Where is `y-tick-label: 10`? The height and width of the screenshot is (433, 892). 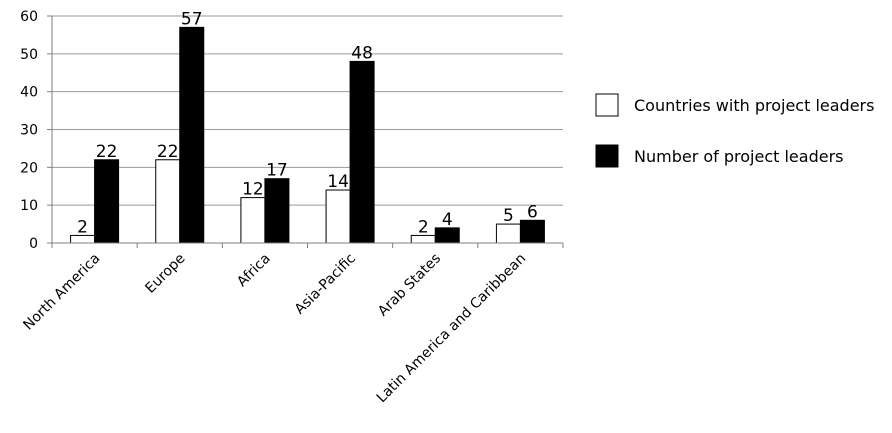 y-tick-label: 10 is located at coordinates (29, 206).